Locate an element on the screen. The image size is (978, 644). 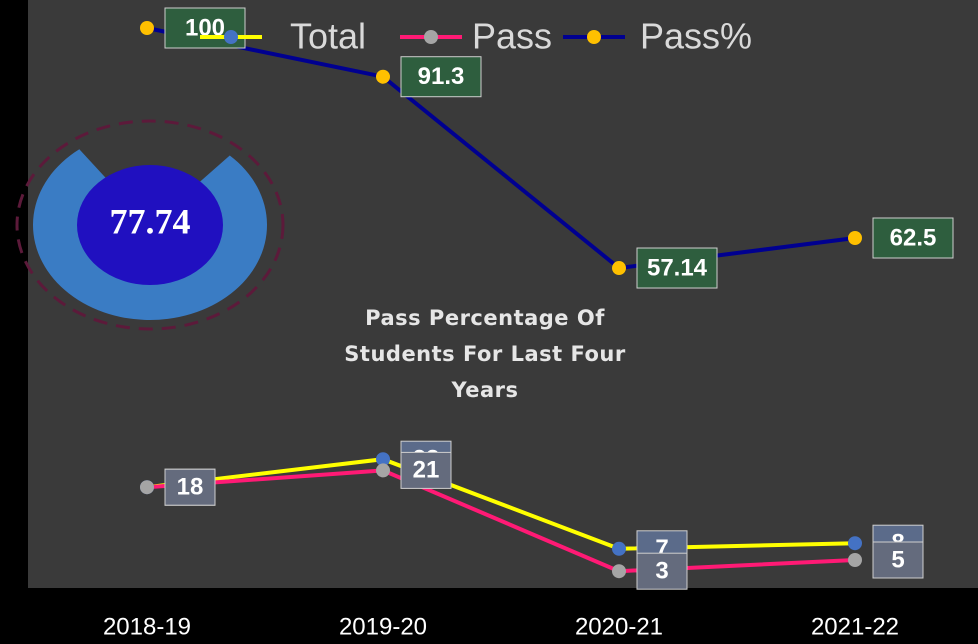
data-label: 62.5 is located at coordinates (913, 237).